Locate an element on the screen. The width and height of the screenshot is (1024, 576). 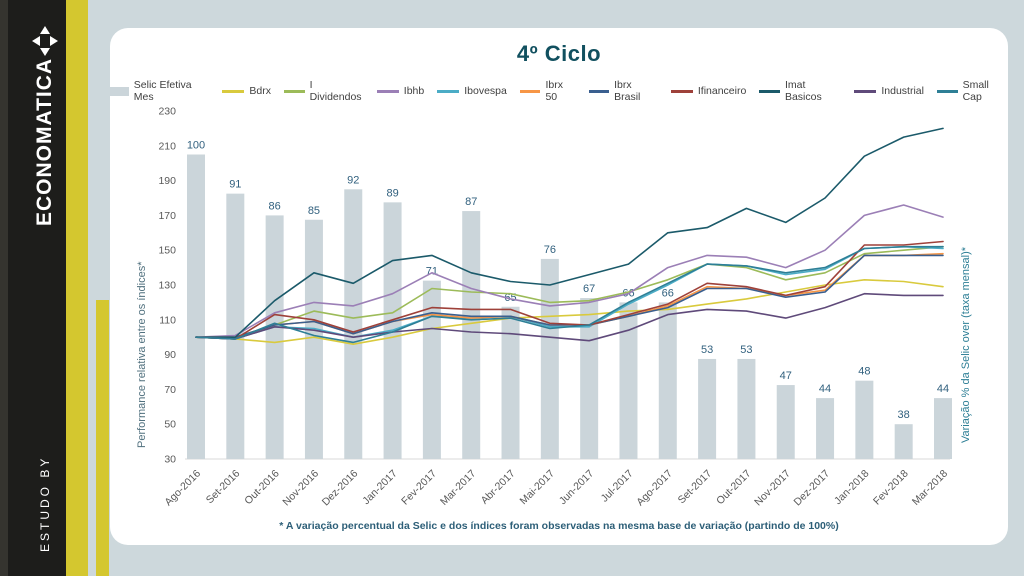
x-tick-Nov-2016: Nov-2016 is located at coordinates (300, 488).